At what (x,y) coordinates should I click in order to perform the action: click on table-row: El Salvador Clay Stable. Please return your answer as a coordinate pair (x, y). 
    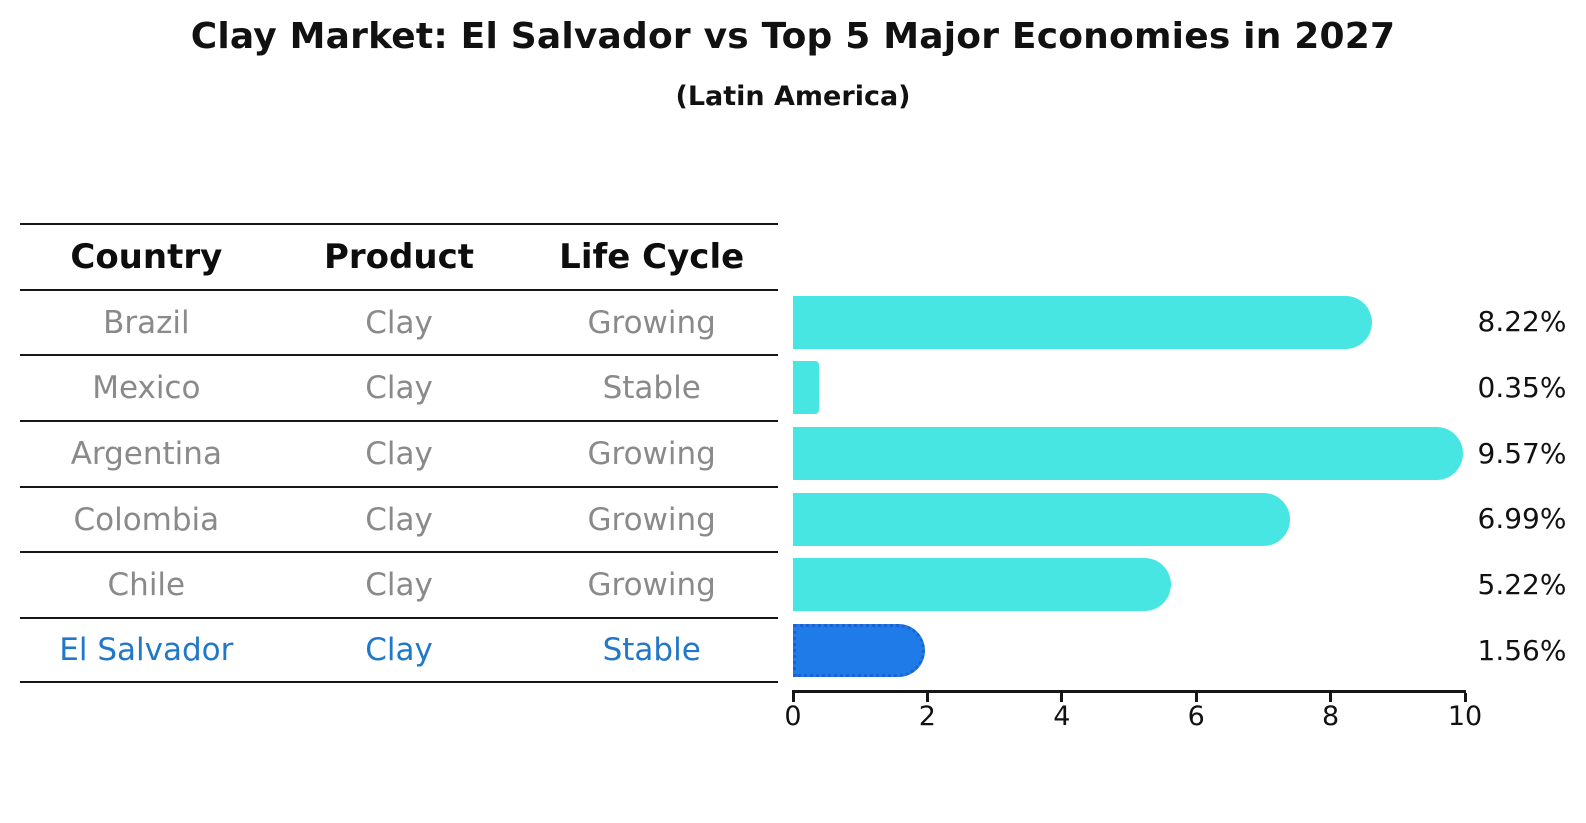
    Looking at the image, I should click on (399, 650).